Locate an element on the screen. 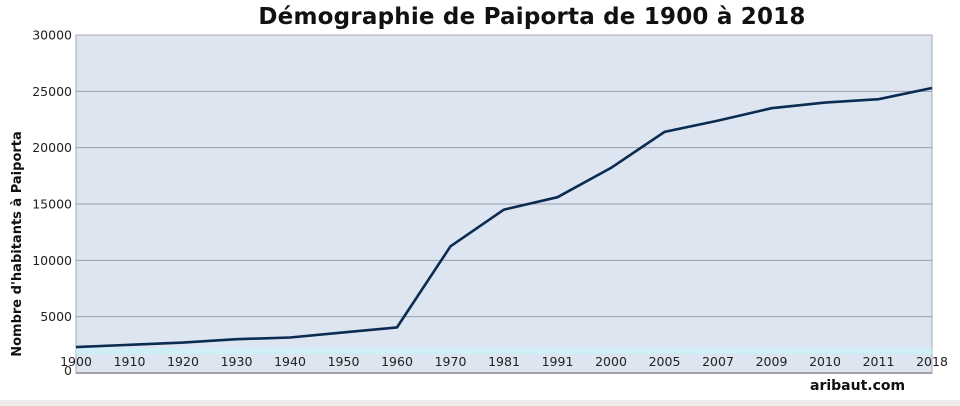 This screenshot has height=406, width=960. y-tick-label: 5000 is located at coordinates (56, 316).